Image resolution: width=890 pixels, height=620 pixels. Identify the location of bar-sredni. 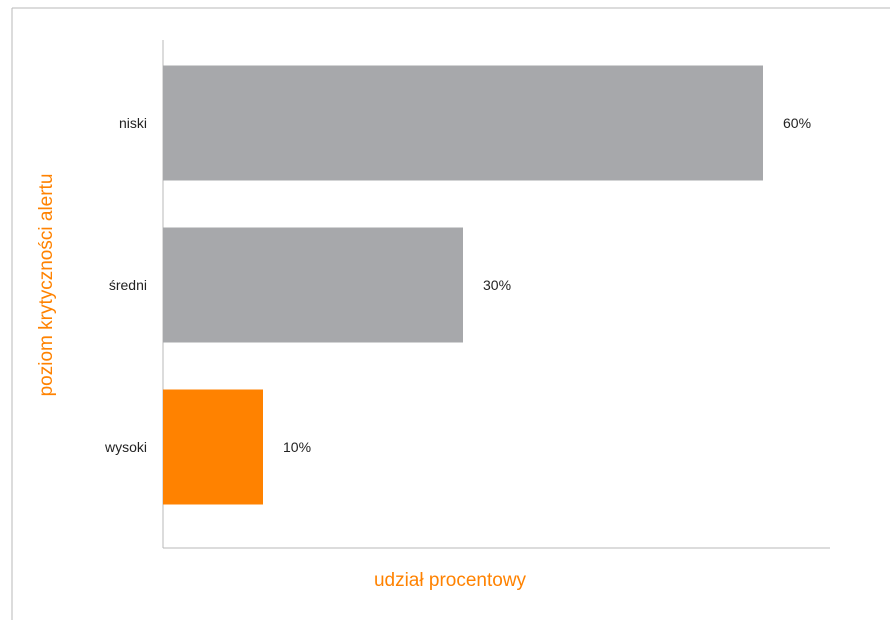
(313, 285).